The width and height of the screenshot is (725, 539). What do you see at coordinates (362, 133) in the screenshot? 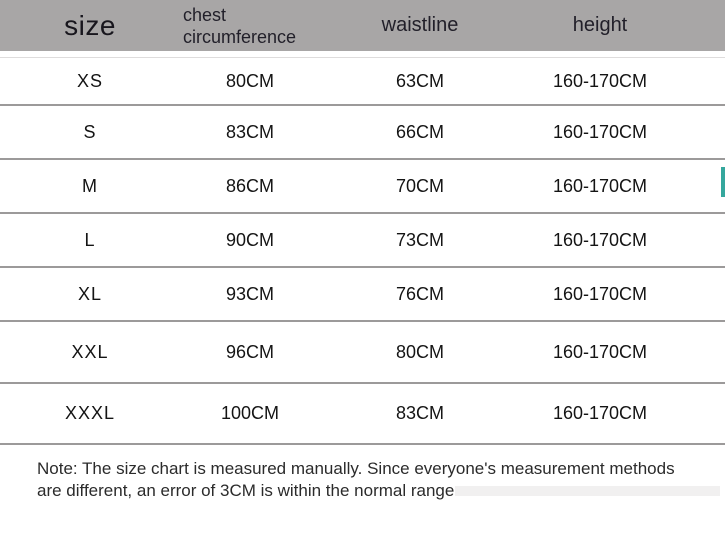
I see `table-row-s: S 83CM 66CM 160-170CM` at bounding box center [362, 133].